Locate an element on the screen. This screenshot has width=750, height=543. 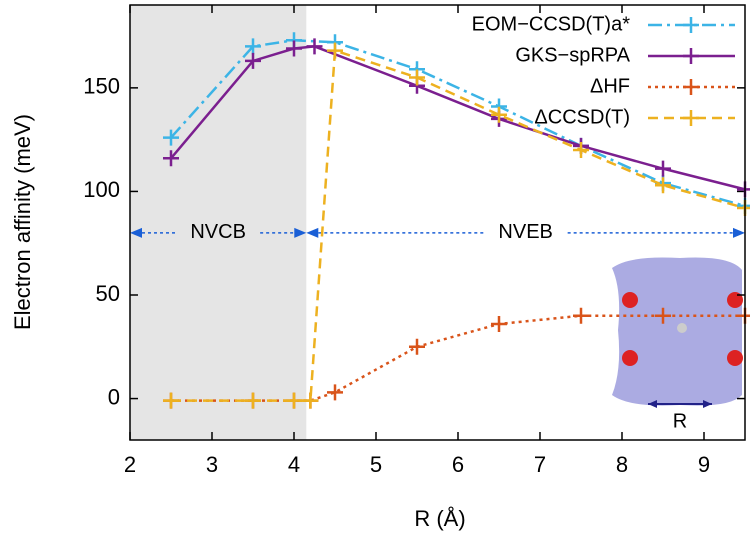
x-tick-label: 8 is located at coordinates (622, 464).